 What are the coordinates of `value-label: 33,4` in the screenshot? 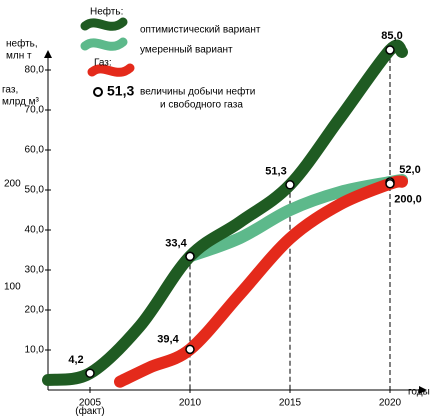 It's located at (176, 243).